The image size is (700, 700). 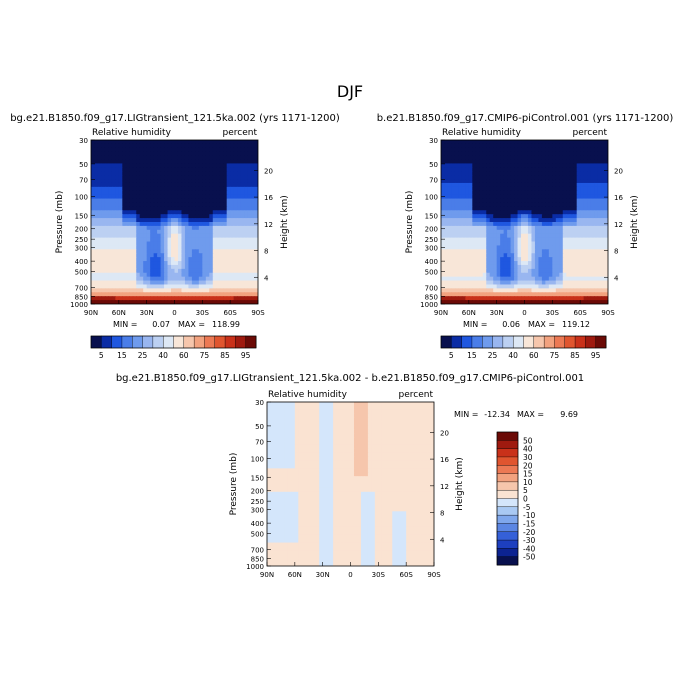 What do you see at coordinates (524, 222) in the screenshot?
I see `panel-right-field` at bounding box center [524, 222].